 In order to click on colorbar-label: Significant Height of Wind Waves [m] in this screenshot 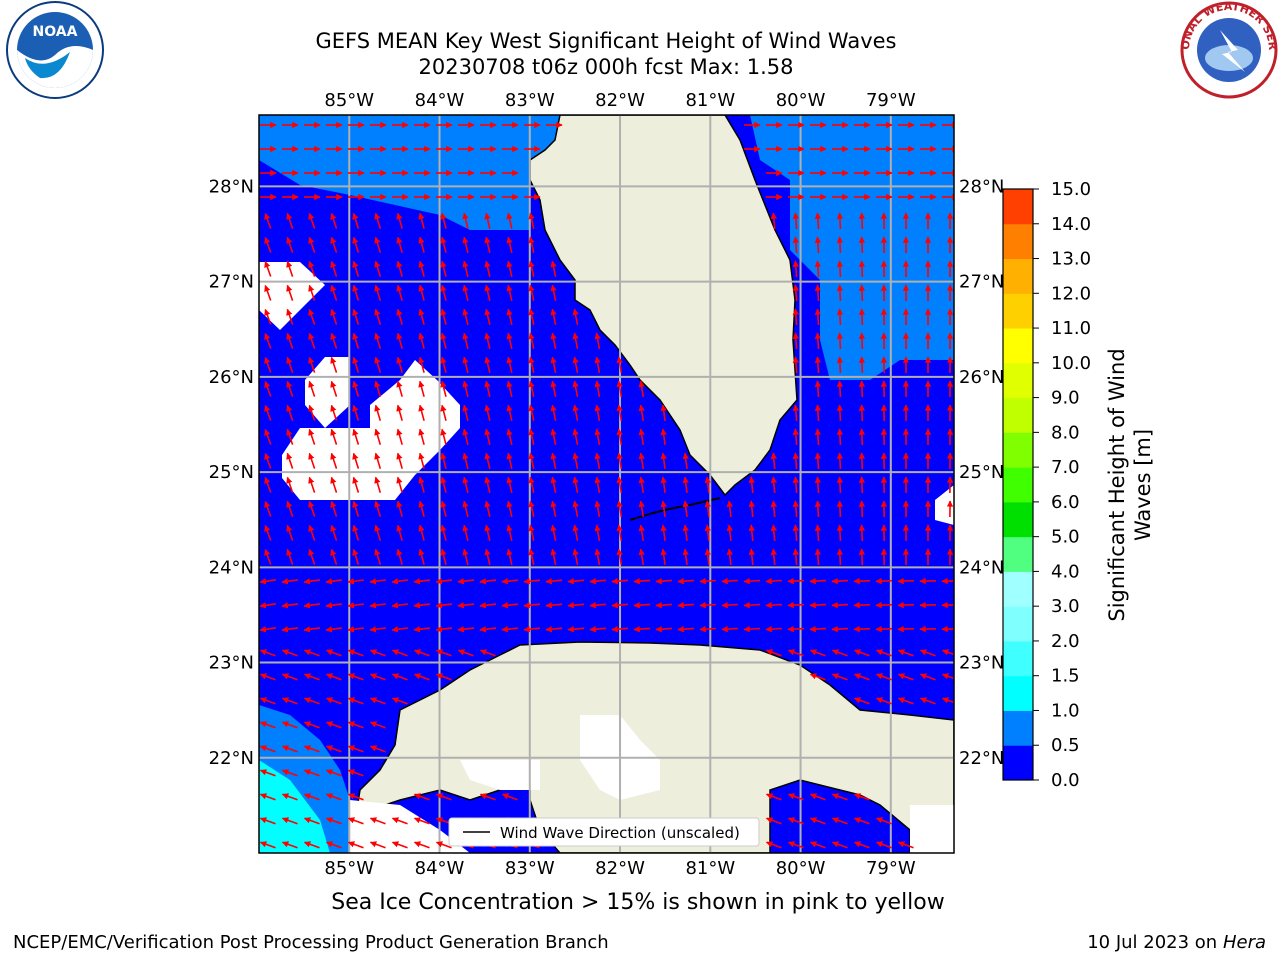, I will do `click(1130, 484)`.